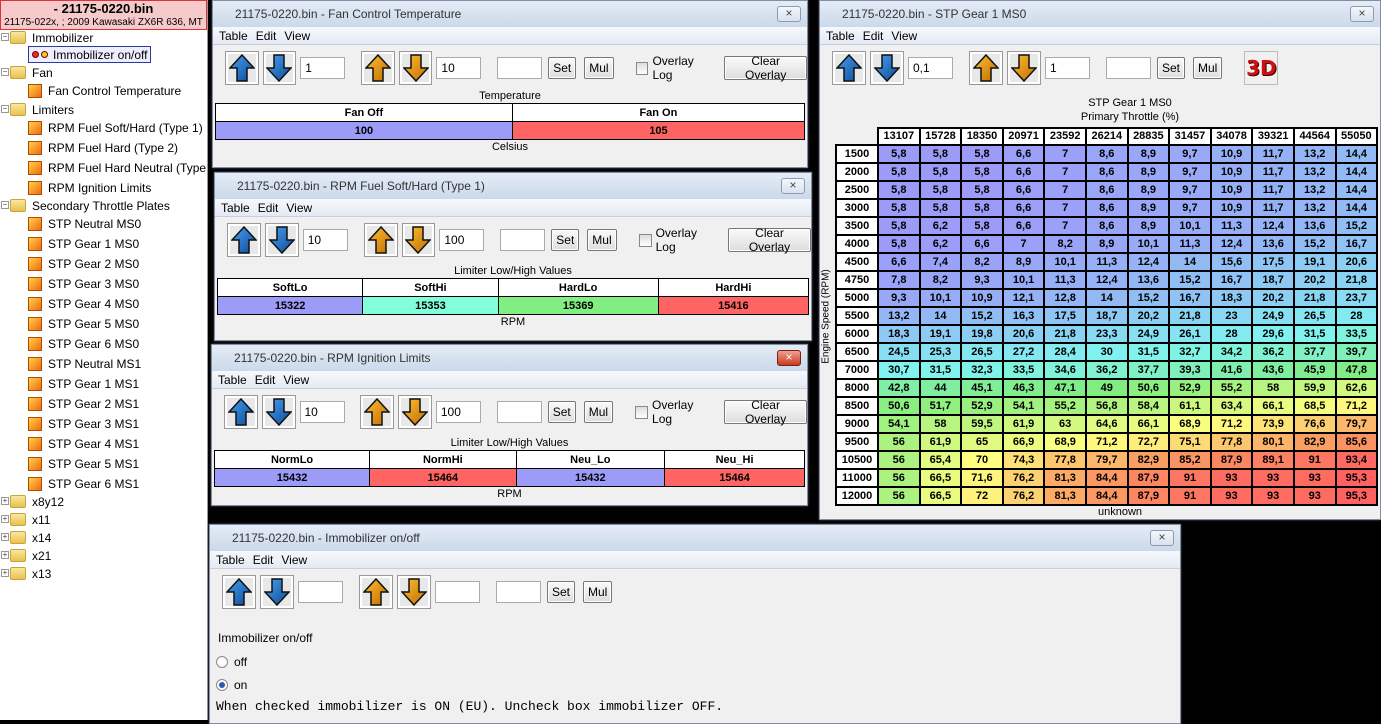 The height and width of the screenshot is (724, 1381). Describe the element at coordinates (899, 424) in the screenshot. I see `table-cell: 54,1` at that location.